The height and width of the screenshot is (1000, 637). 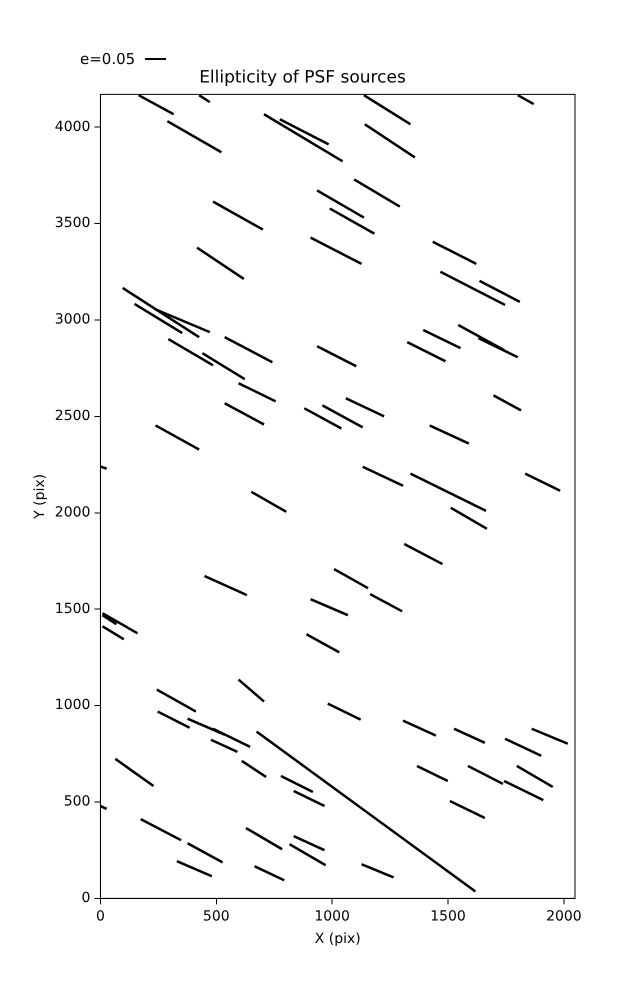 I want to click on x-tick-label: 500, so click(x=216, y=916).